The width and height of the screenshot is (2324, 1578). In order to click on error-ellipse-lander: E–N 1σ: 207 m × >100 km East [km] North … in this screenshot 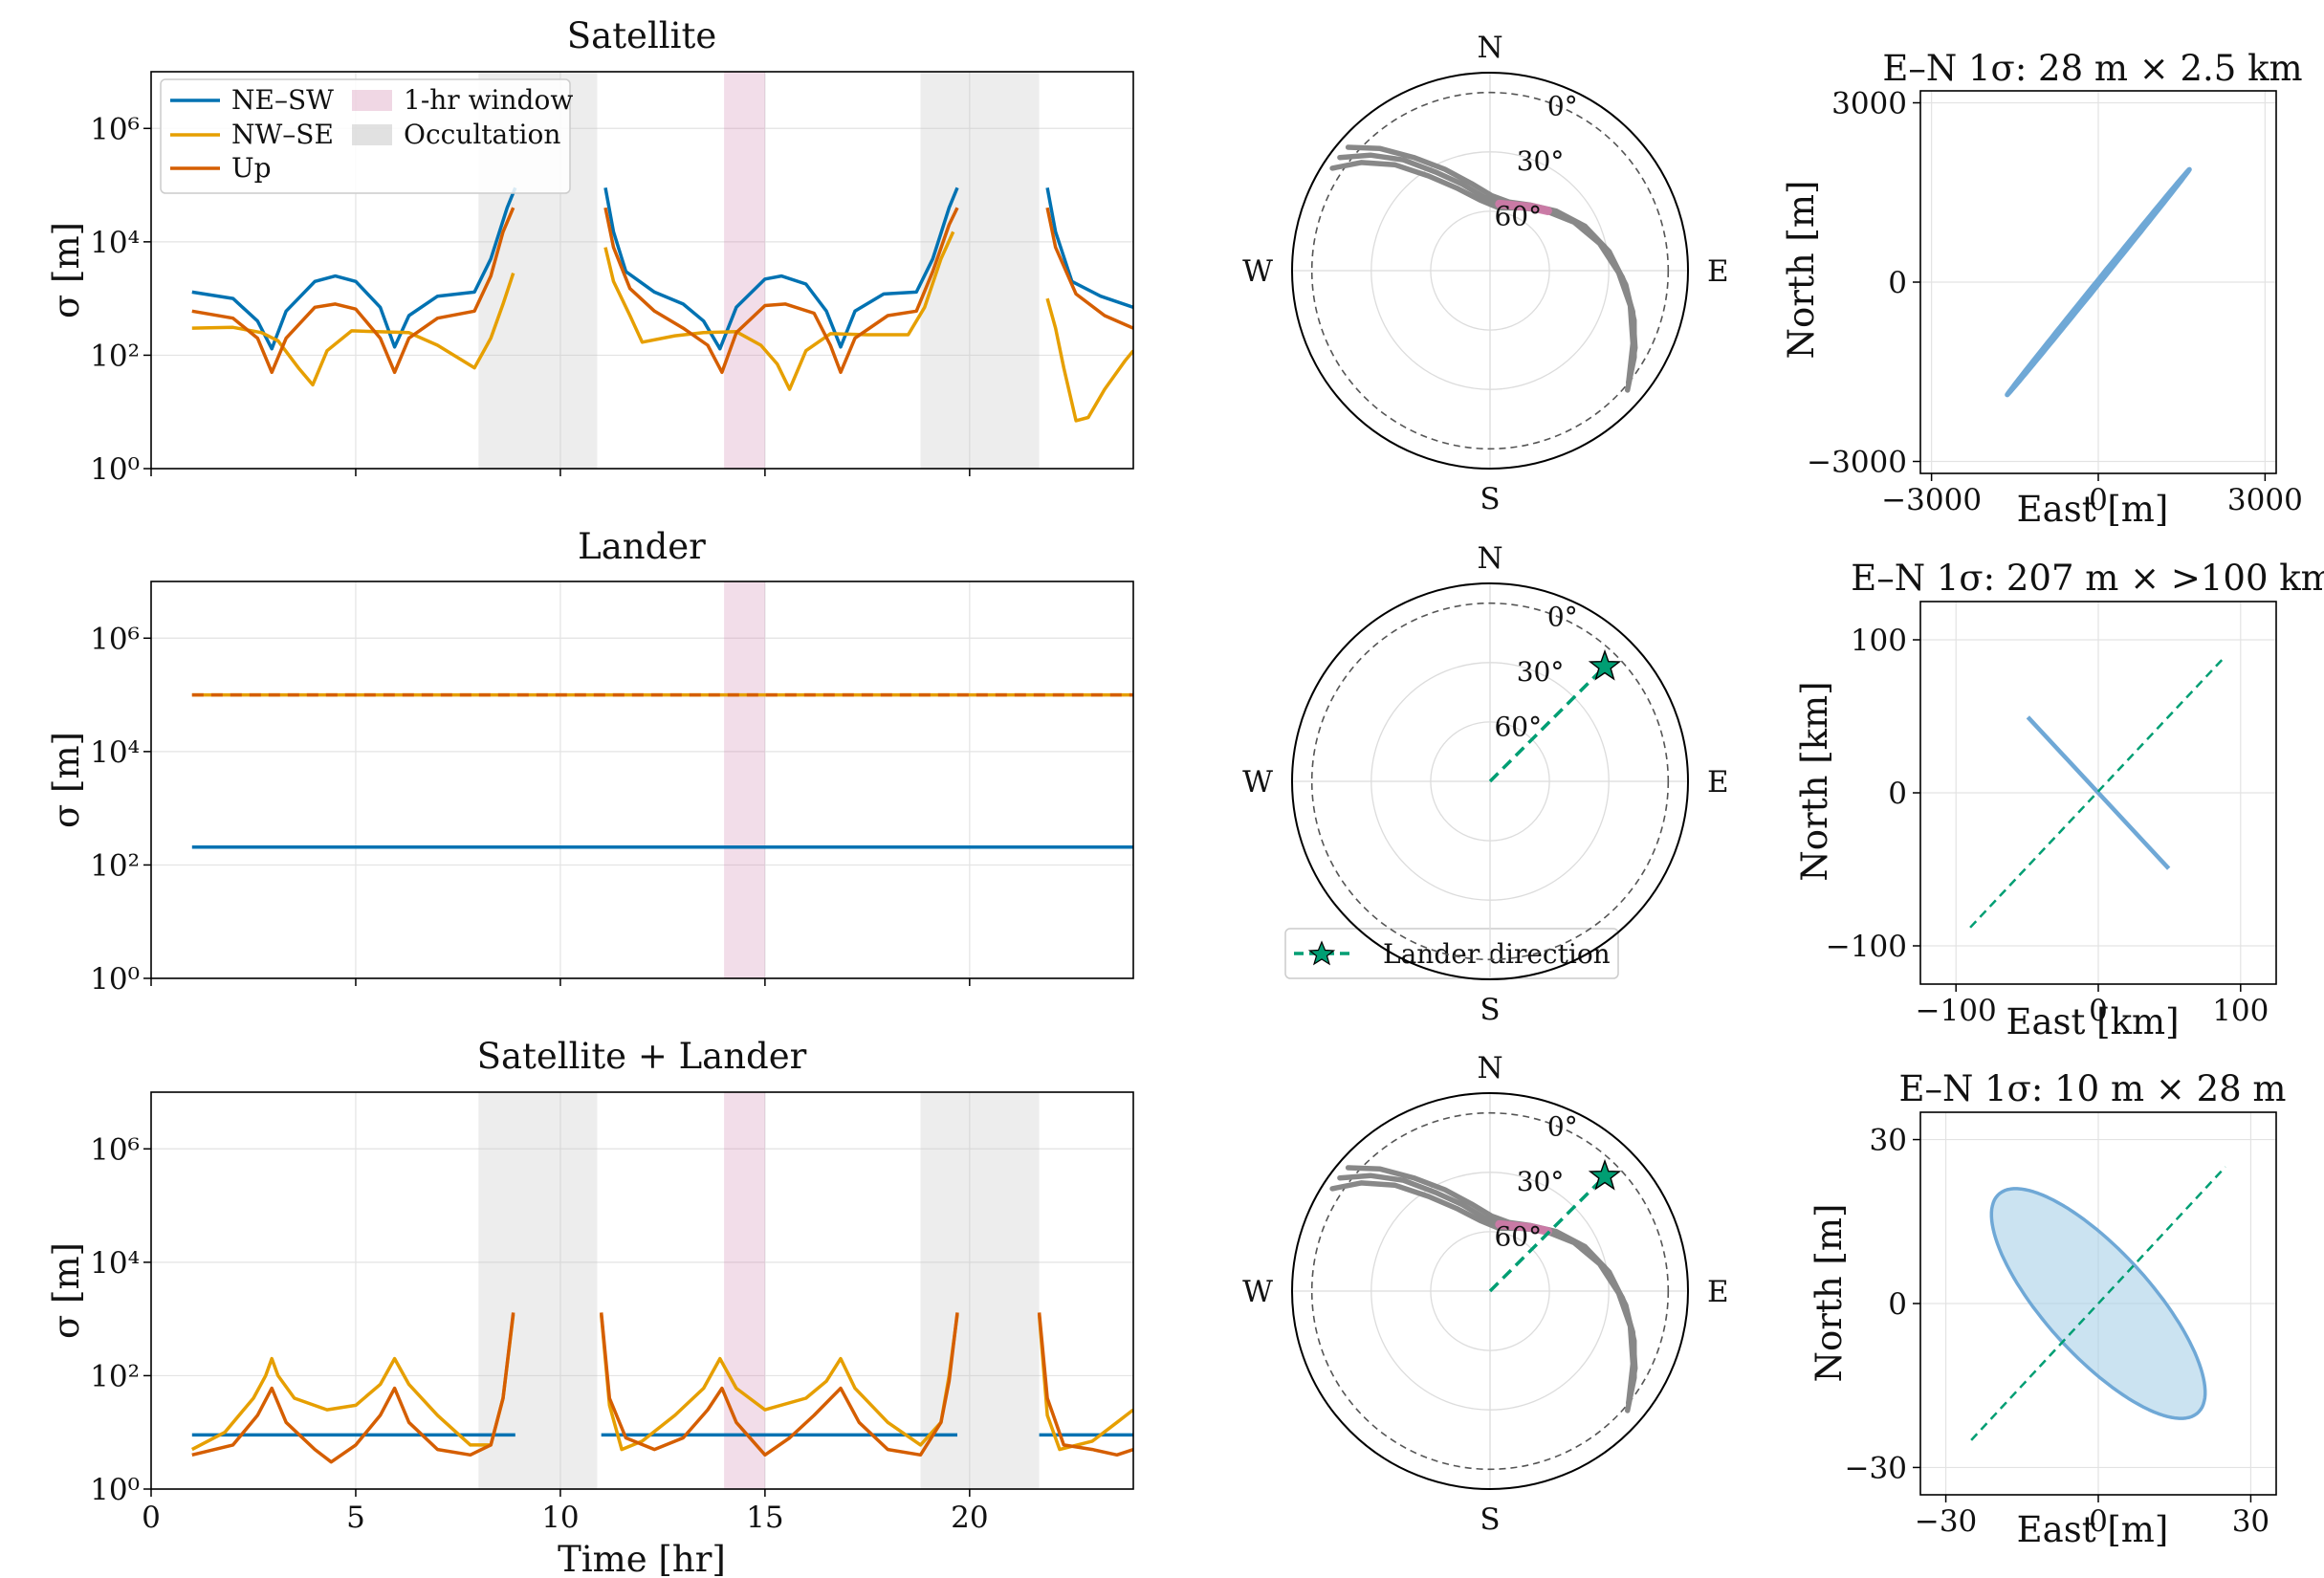, I will do `click(2059, 800)`.